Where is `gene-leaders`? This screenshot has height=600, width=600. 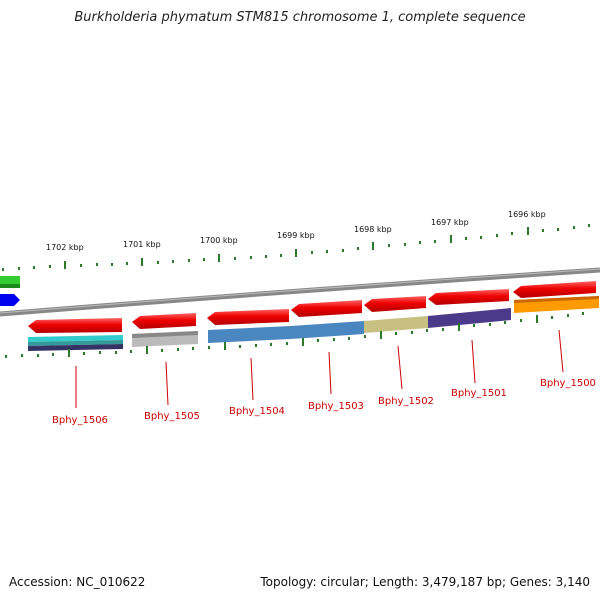 gene-leaders is located at coordinates (319, 368).